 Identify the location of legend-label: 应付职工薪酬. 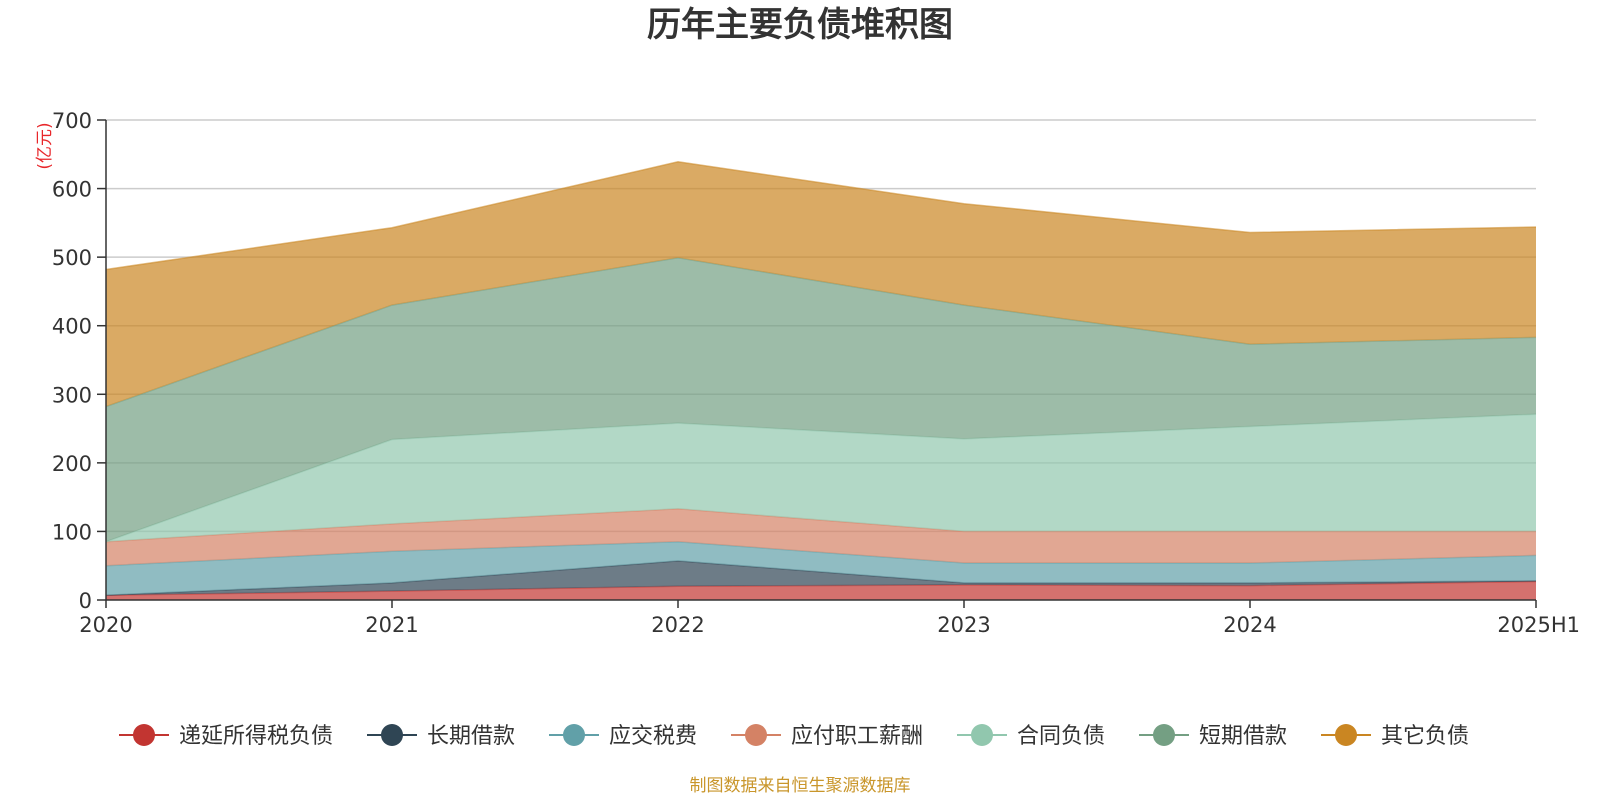
(857, 736).